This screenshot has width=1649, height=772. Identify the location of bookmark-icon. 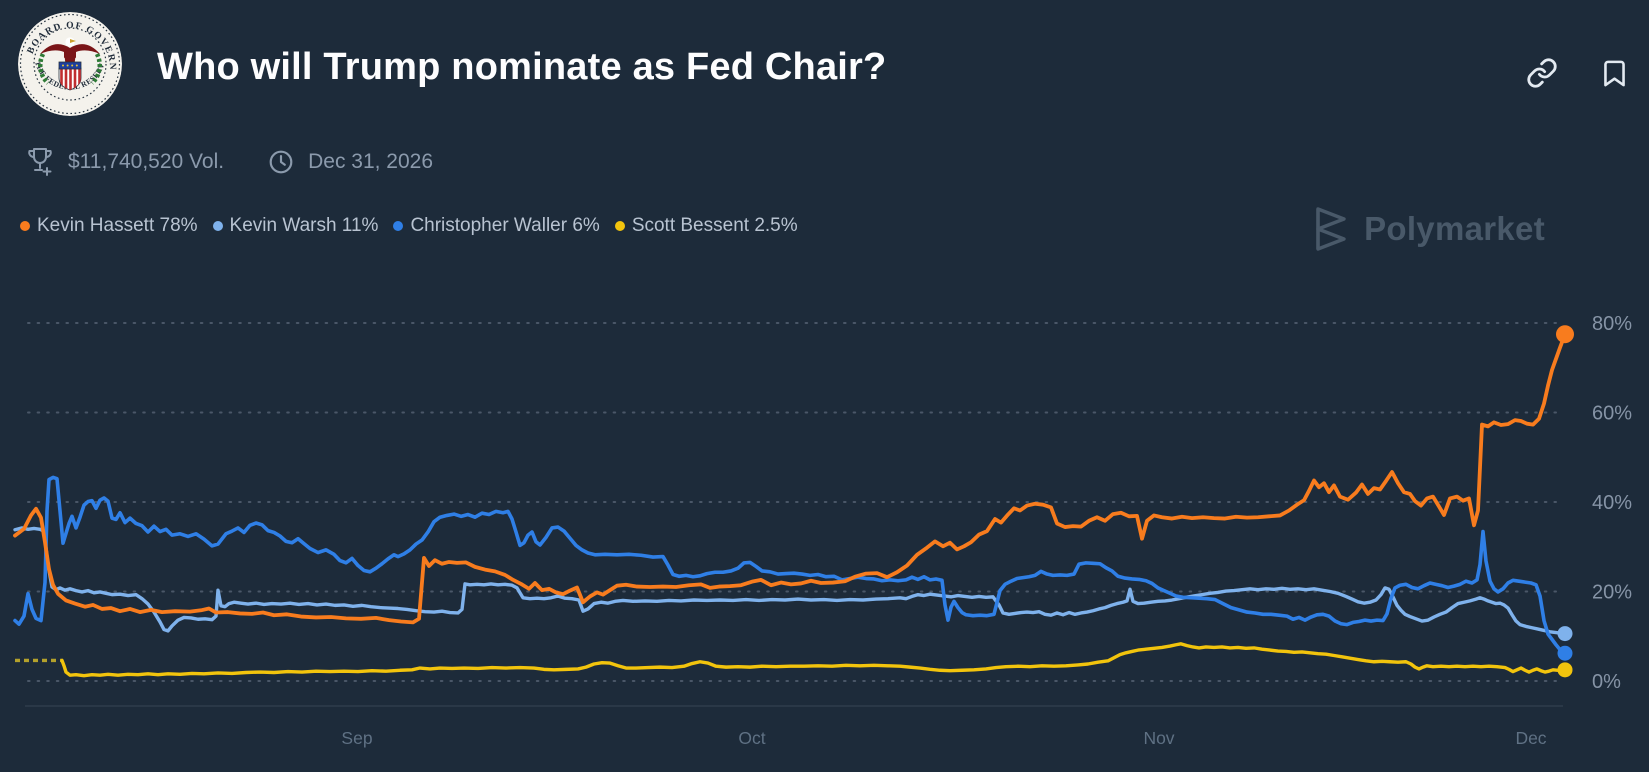
(1614, 73).